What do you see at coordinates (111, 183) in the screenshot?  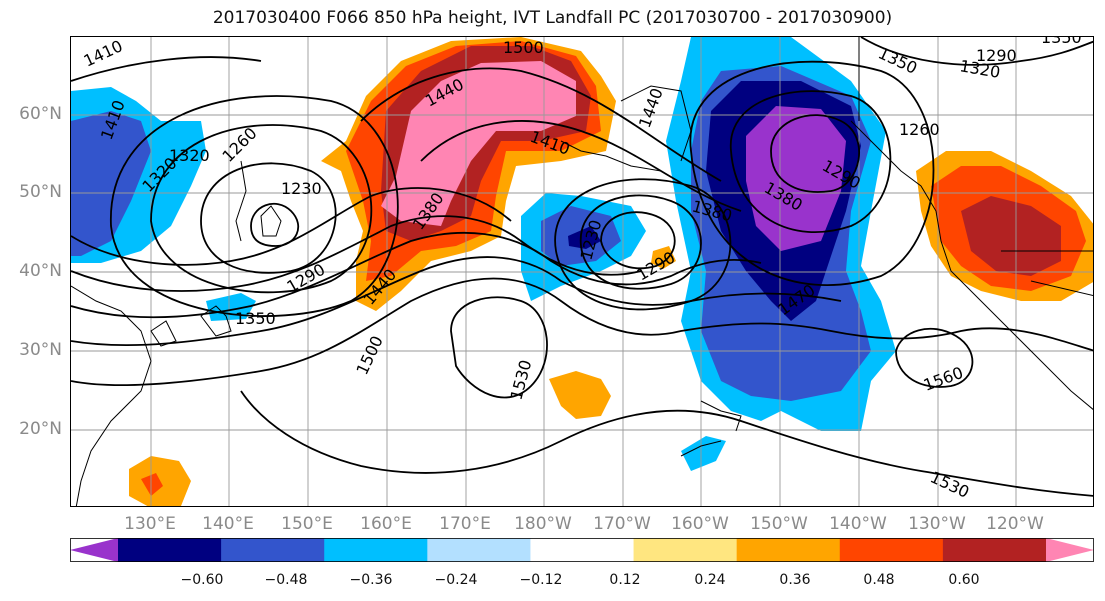 I see `west-negative-core` at bounding box center [111, 183].